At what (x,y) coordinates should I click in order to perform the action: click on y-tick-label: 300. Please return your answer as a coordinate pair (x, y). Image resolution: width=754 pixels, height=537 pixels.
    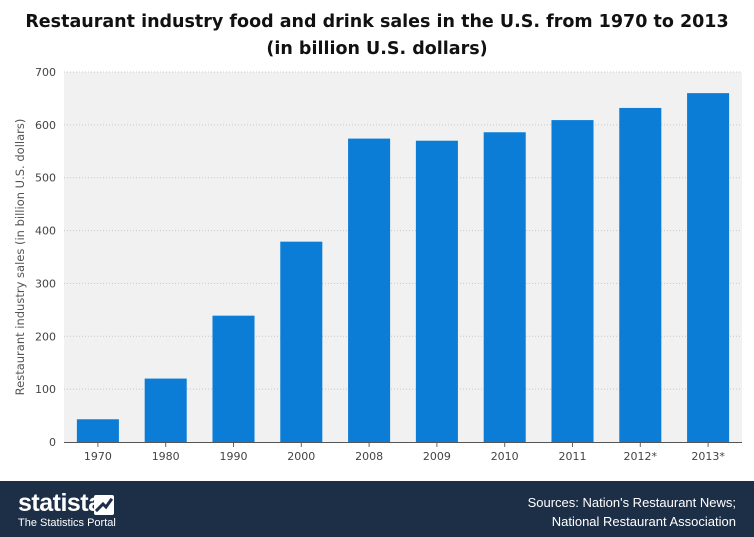
    Looking at the image, I should click on (45, 283).